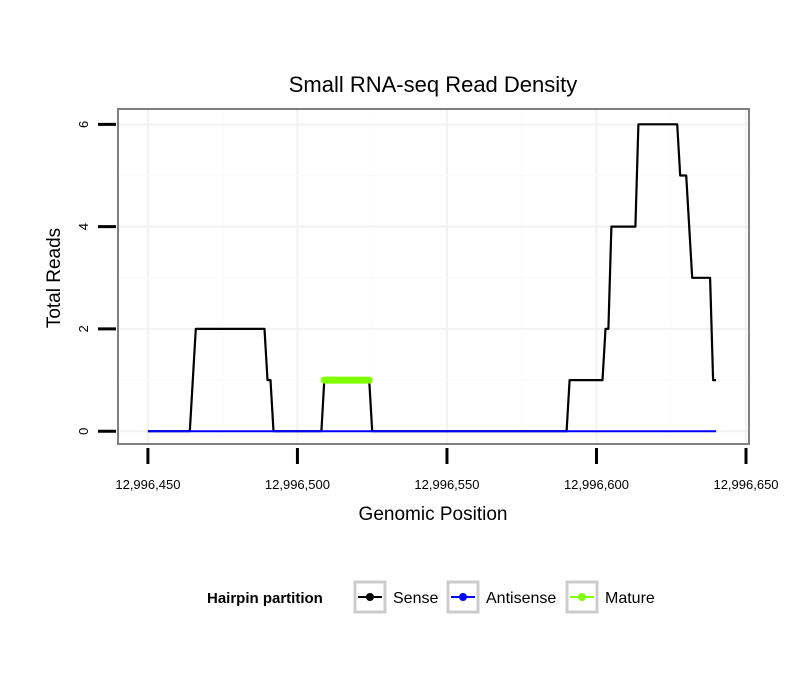  What do you see at coordinates (54, 278) in the screenshot?
I see `y-axis-title: Total Reads` at bounding box center [54, 278].